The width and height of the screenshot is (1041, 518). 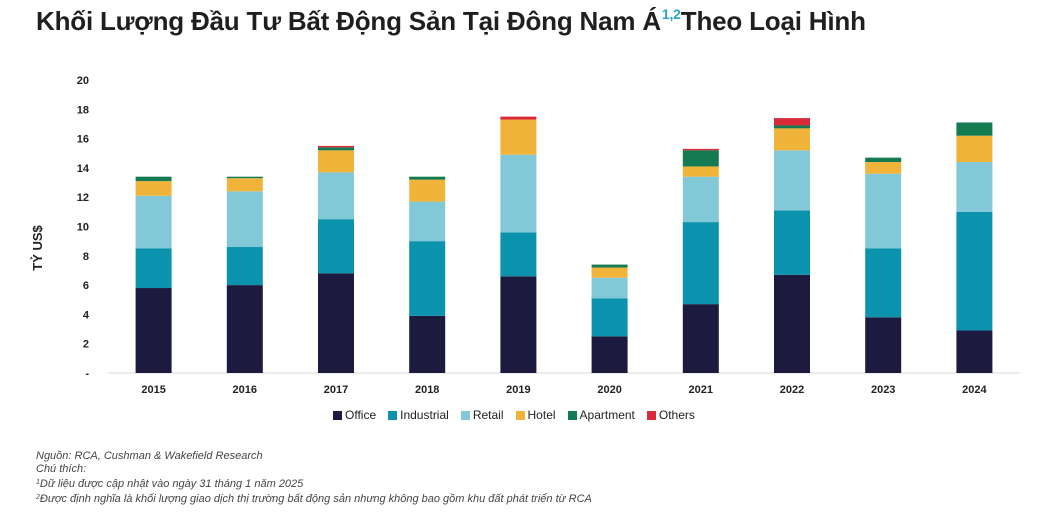 What do you see at coordinates (883, 211) in the screenshot?
I see `bar-segment-retail-2023` at bounding box center [883, 211].